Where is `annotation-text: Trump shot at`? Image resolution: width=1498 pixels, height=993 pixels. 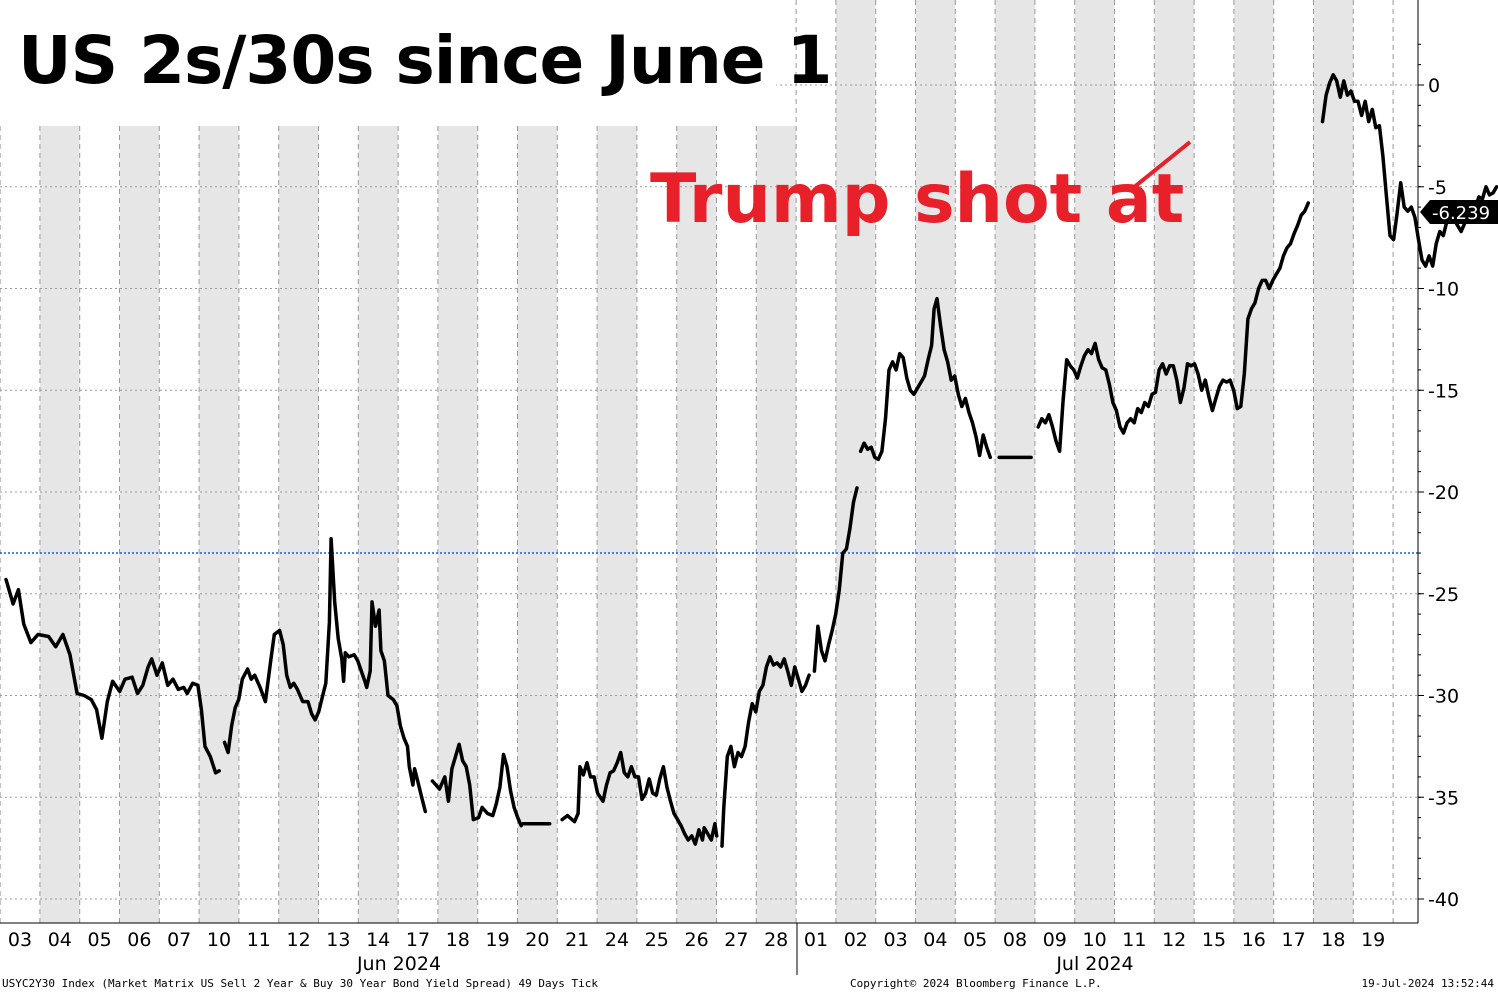
annotation-text: Trump shot at is located at coordinates (917, 199).